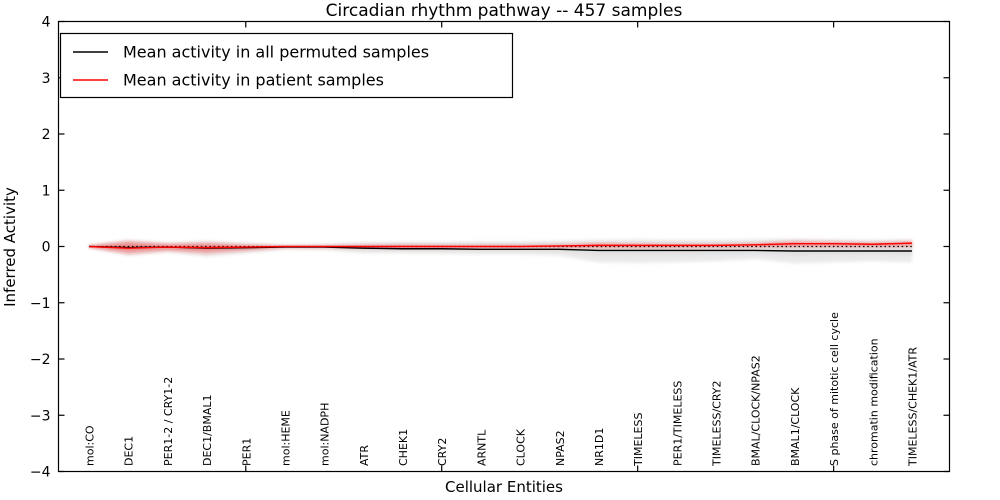 The width and height of the screenshot is (1000, 500). I want to click on x-category-label: ATR, so click(364, 455).